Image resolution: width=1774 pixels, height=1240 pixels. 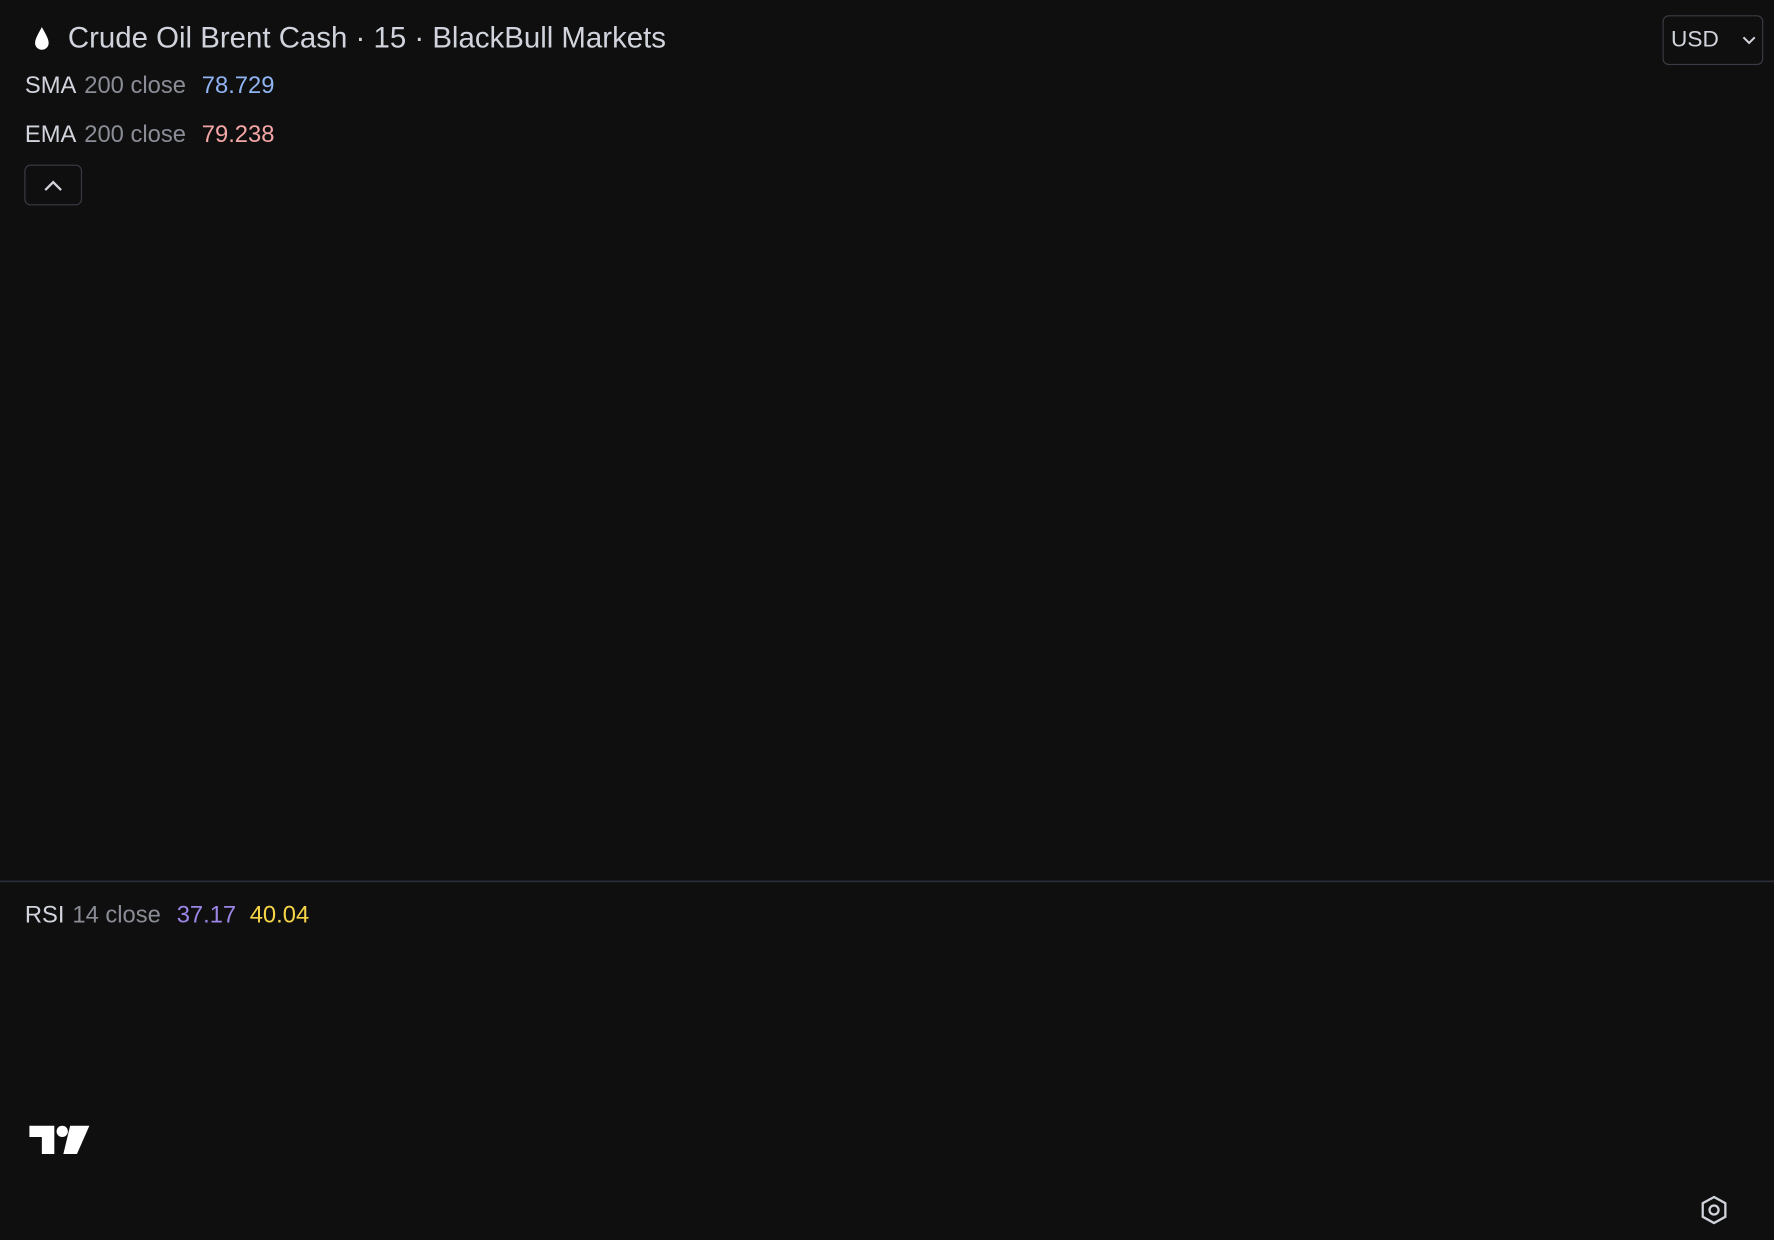 I want to click on rsi-params: 14 close, so click(x=116, y=915).